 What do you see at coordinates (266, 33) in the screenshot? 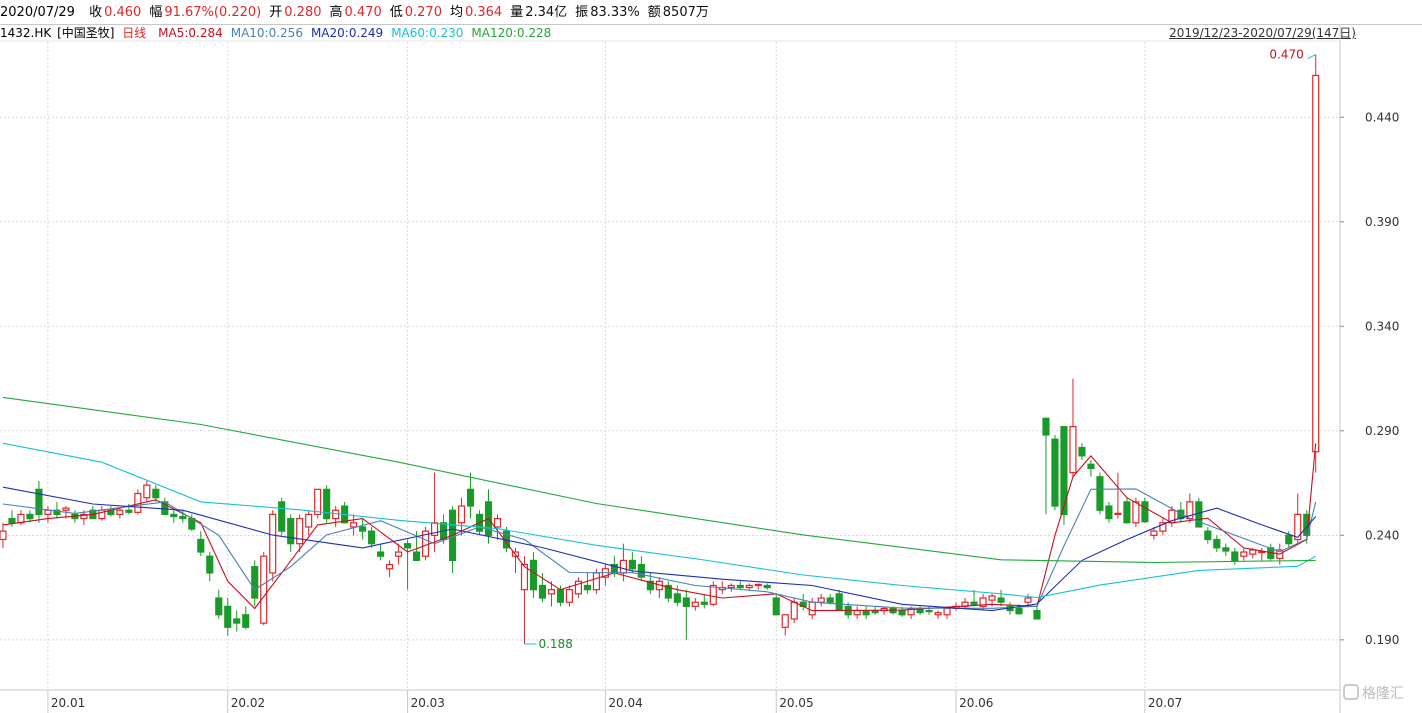
I see `legend-entry: MA10:0.256` at bounding box center [266, 33].